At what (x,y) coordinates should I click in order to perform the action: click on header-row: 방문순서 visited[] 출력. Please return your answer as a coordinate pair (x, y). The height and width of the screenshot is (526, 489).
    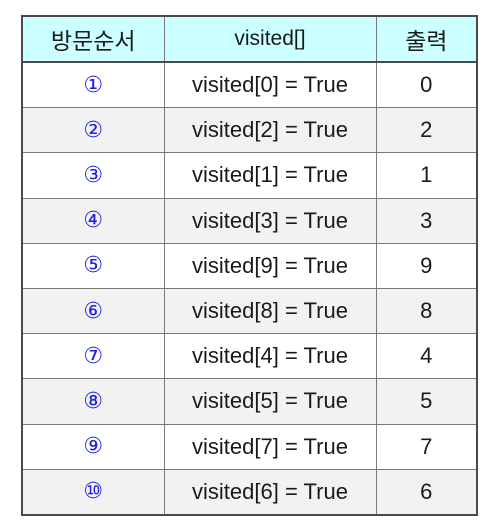
    Looking at the image, I should click on (249, 39).